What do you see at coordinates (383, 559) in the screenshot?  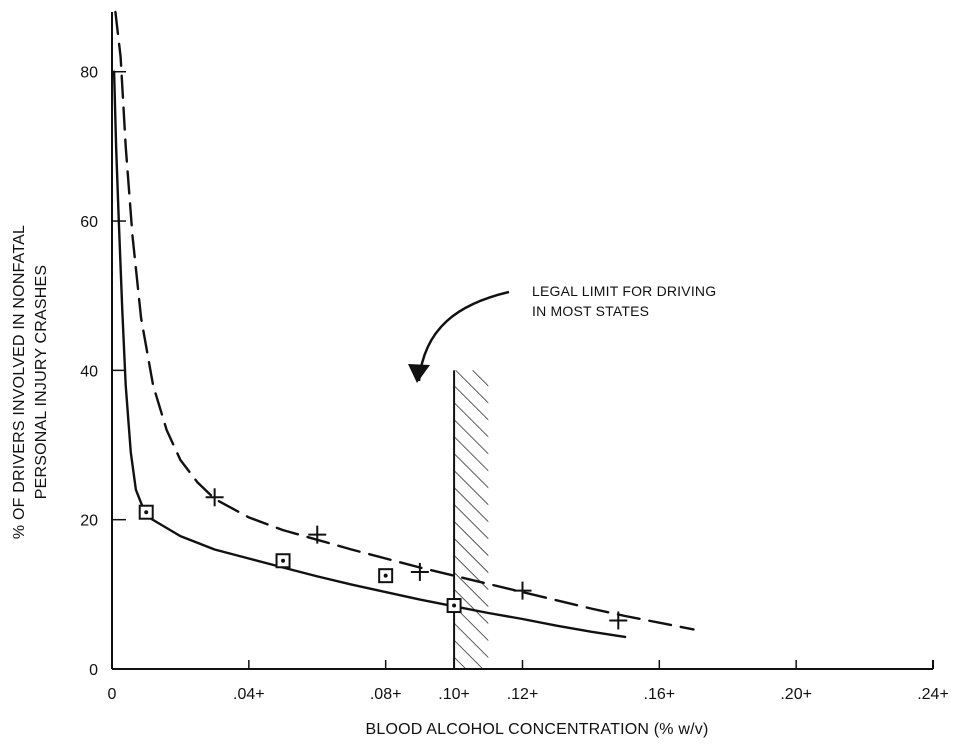 I see `series-points-group` at bounding box center [383, 559].